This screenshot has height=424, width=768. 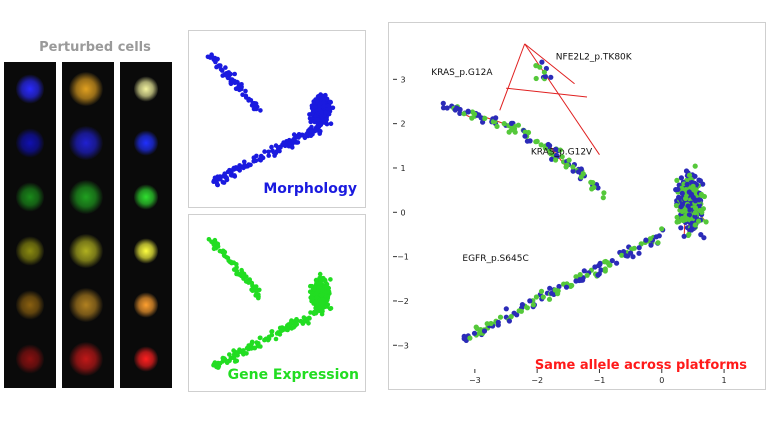 I want to click on gene-expression-scatter, so click(x=270, y=303).